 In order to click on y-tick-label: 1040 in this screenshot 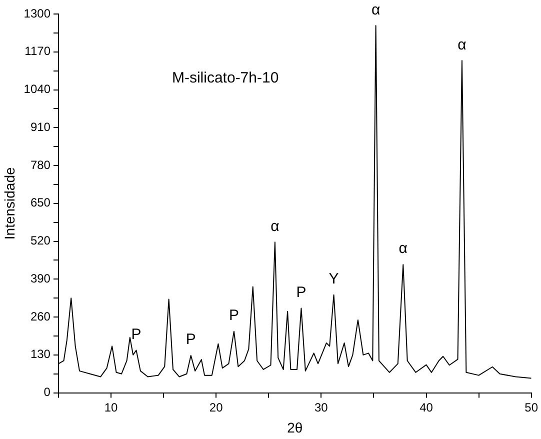, I will do `click(37, 89)`.